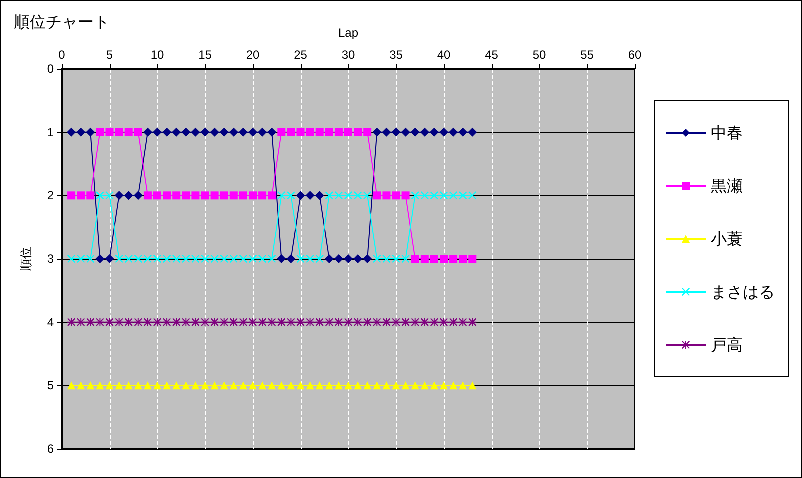 Image resolution: width=802 pixels, height=478 pixels. I want to click on x-tick-label: 15, so click(205, 55).